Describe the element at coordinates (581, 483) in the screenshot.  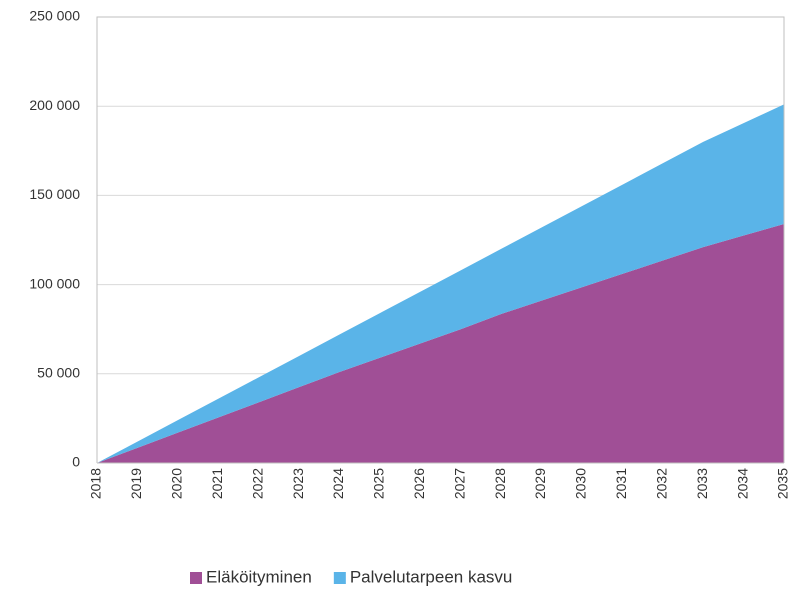
I see `x-tick-label: 2030` at that location.